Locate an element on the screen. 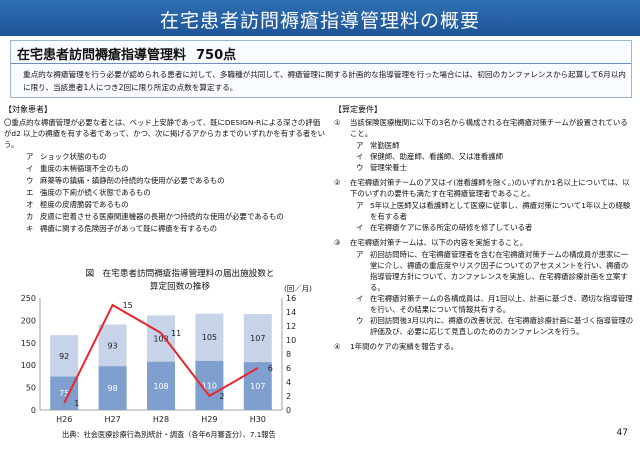 The width and height of the screenshot is (640, 452). bar-value-label: 93 is located at coordinates (113, 345).